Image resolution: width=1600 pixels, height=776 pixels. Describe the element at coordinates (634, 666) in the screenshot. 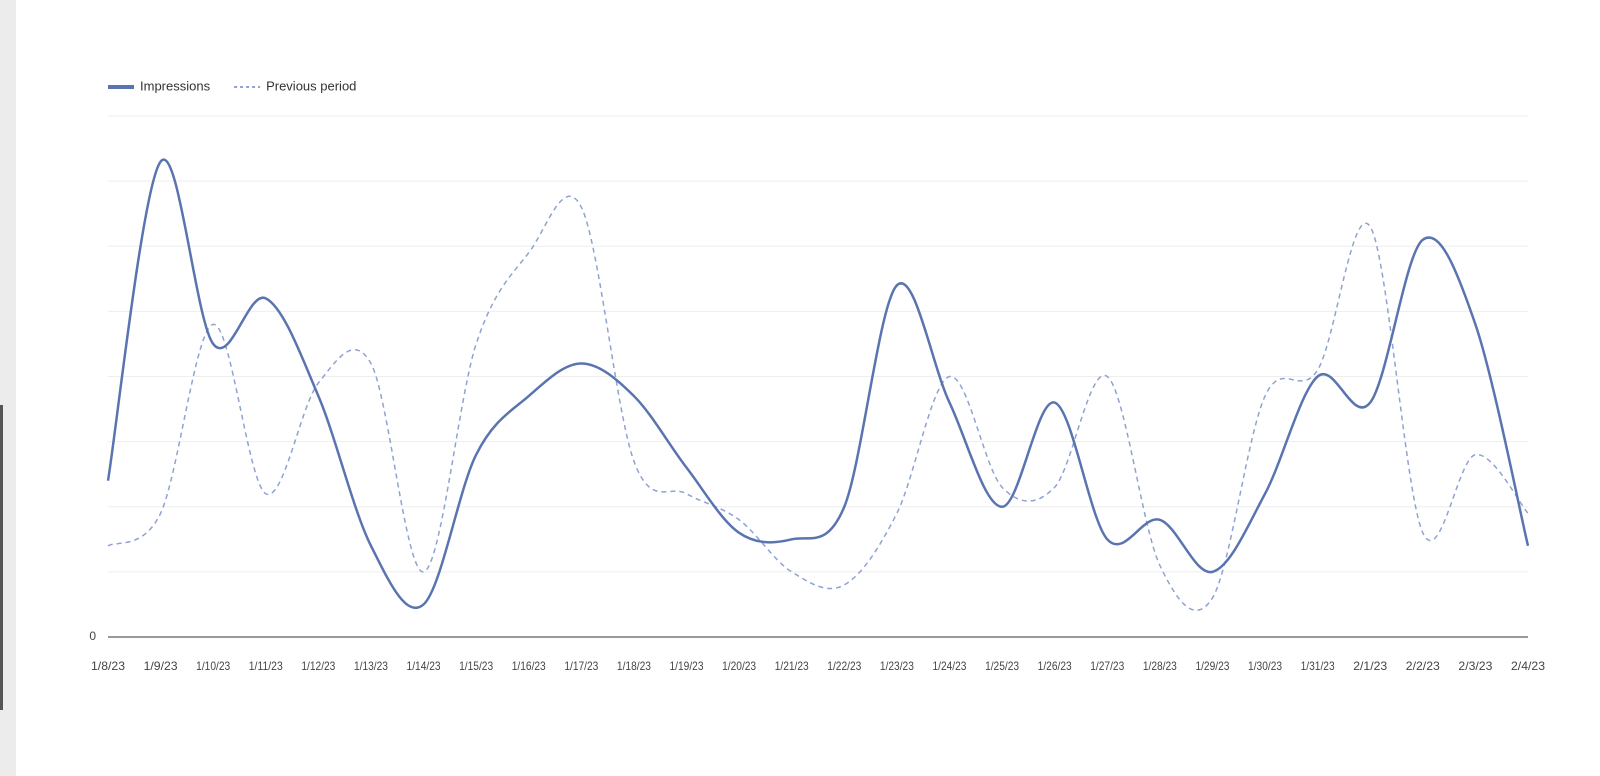

I see `x-tick-label: 1/18/23` at that location.